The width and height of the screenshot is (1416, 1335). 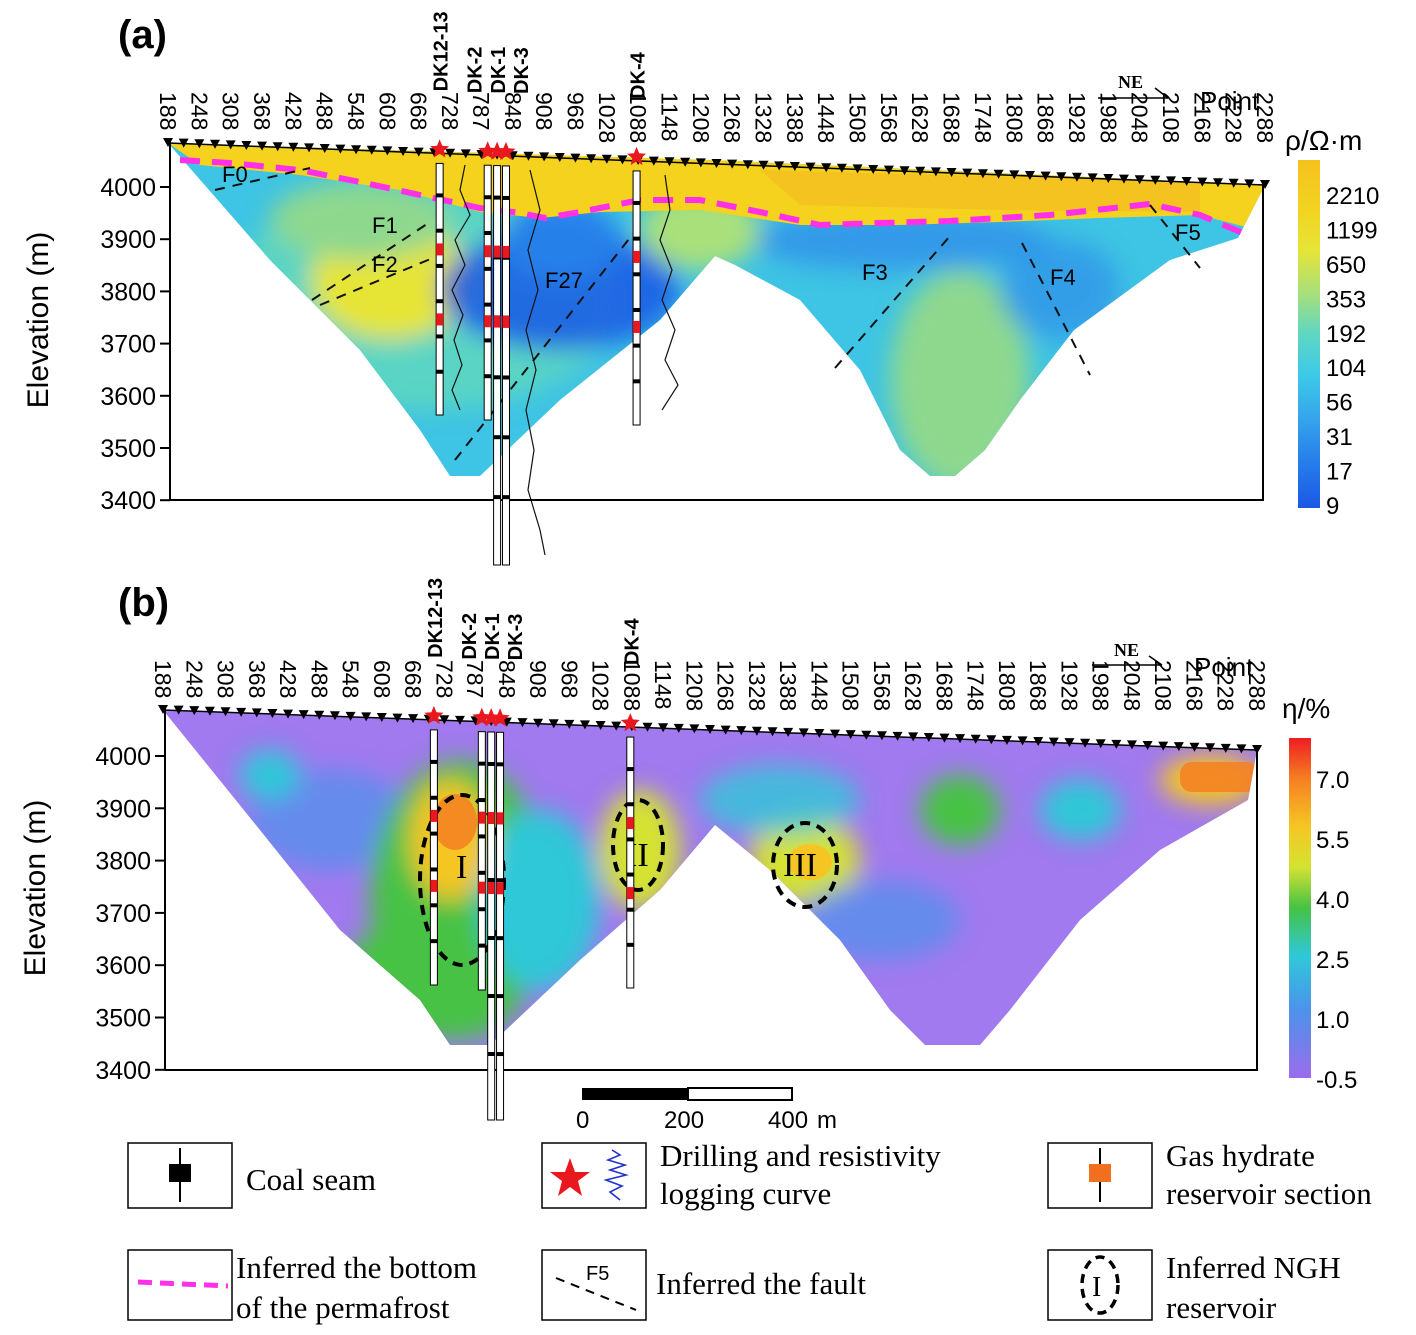 What do you see at coordinates (706, 1110) in the screenshot?
I see `scale-bar: 0 200 400 m` at bounding box center [706, 1110].